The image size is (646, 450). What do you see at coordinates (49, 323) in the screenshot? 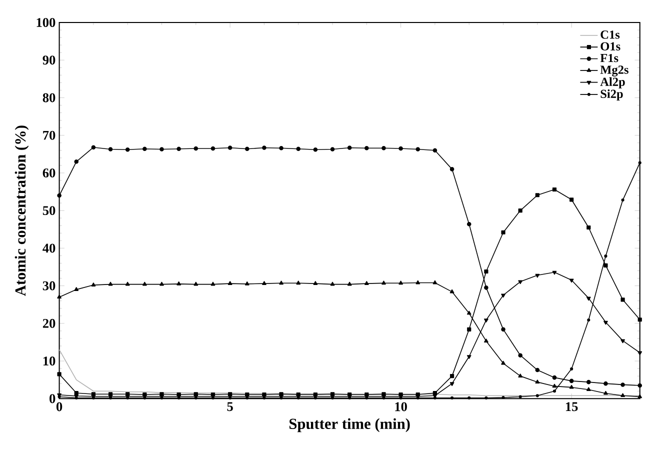
I see `y-tick-label: 20` at bounding box center [49, 323].